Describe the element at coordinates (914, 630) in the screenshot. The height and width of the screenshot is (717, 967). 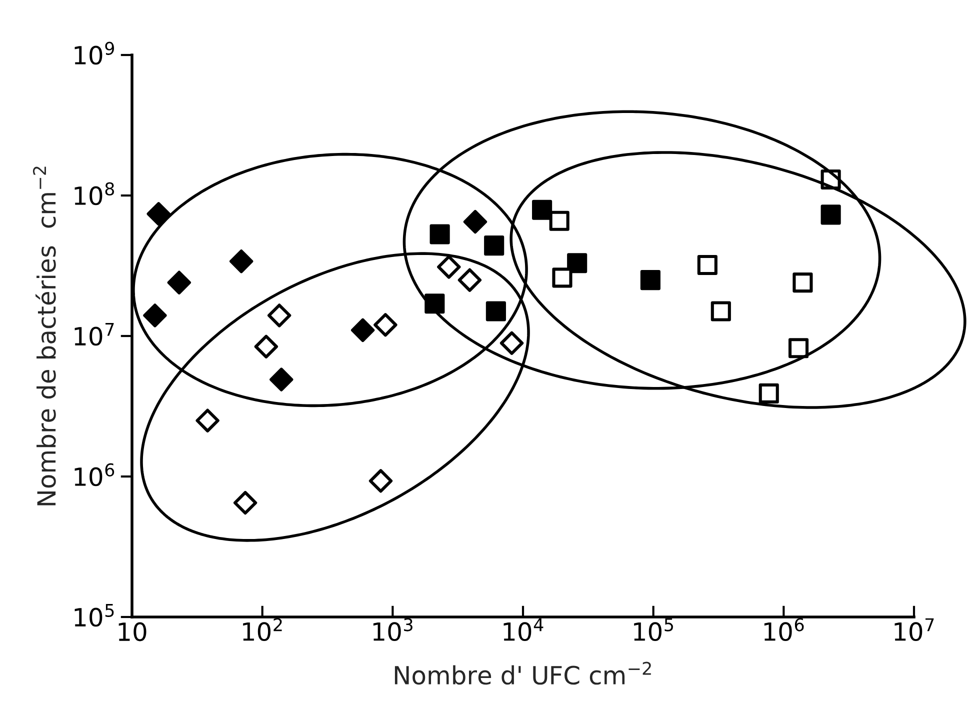
I see `x-tick-label: 10$^{7}$` at that location.